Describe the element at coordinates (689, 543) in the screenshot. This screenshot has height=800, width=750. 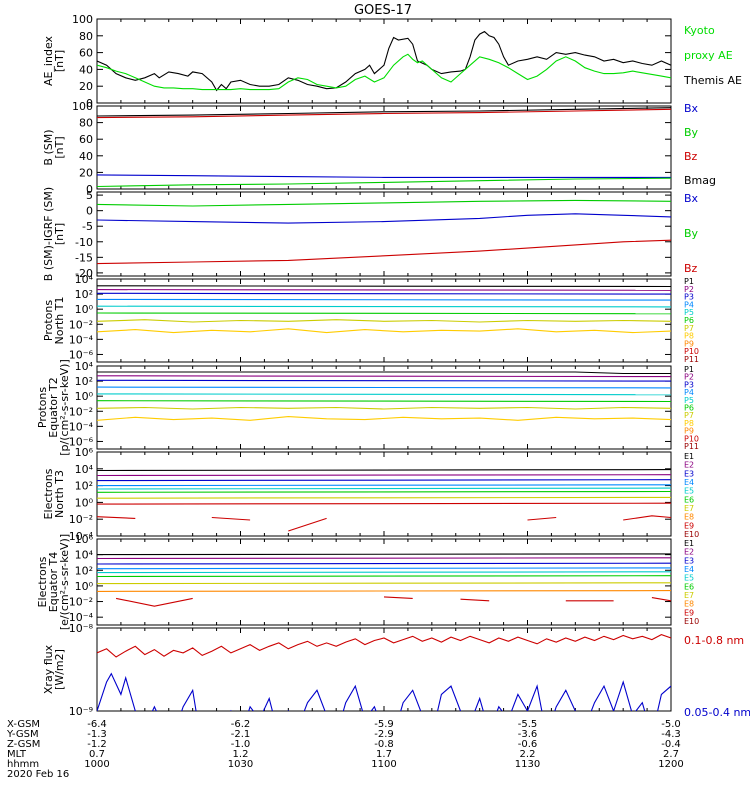
I see `legend-item: E1` at that location.